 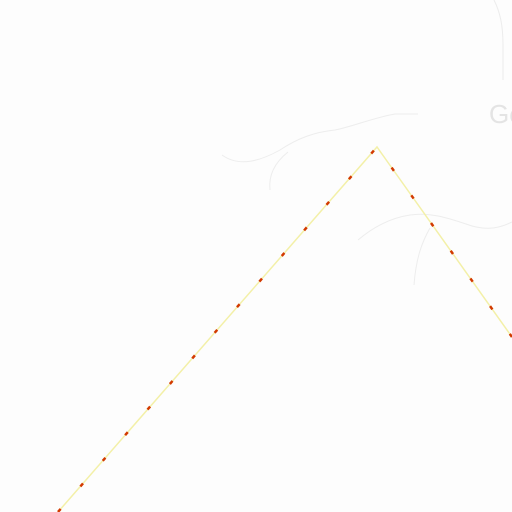 I want to click on faint-road-north-branch, so click(x=279, y=171).